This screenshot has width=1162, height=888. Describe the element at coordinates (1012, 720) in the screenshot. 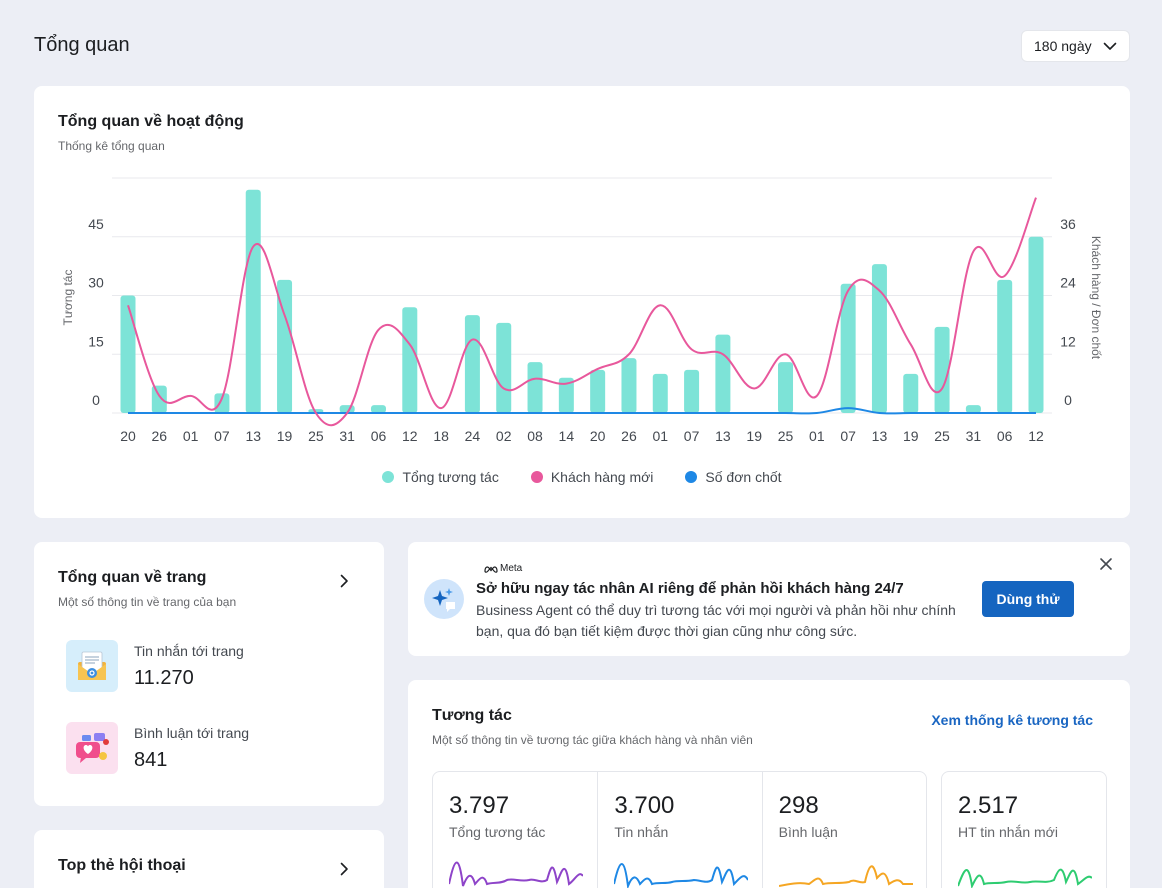

I see `view-interaction-stats-link: Xem thống kê tương tác` at that location.